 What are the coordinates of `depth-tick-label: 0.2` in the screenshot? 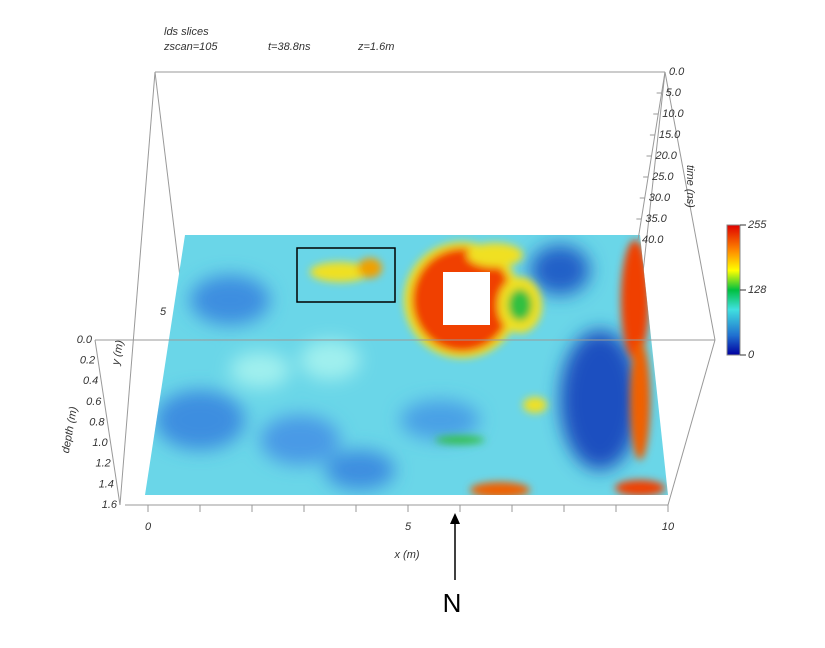 It's located at (87, 361).